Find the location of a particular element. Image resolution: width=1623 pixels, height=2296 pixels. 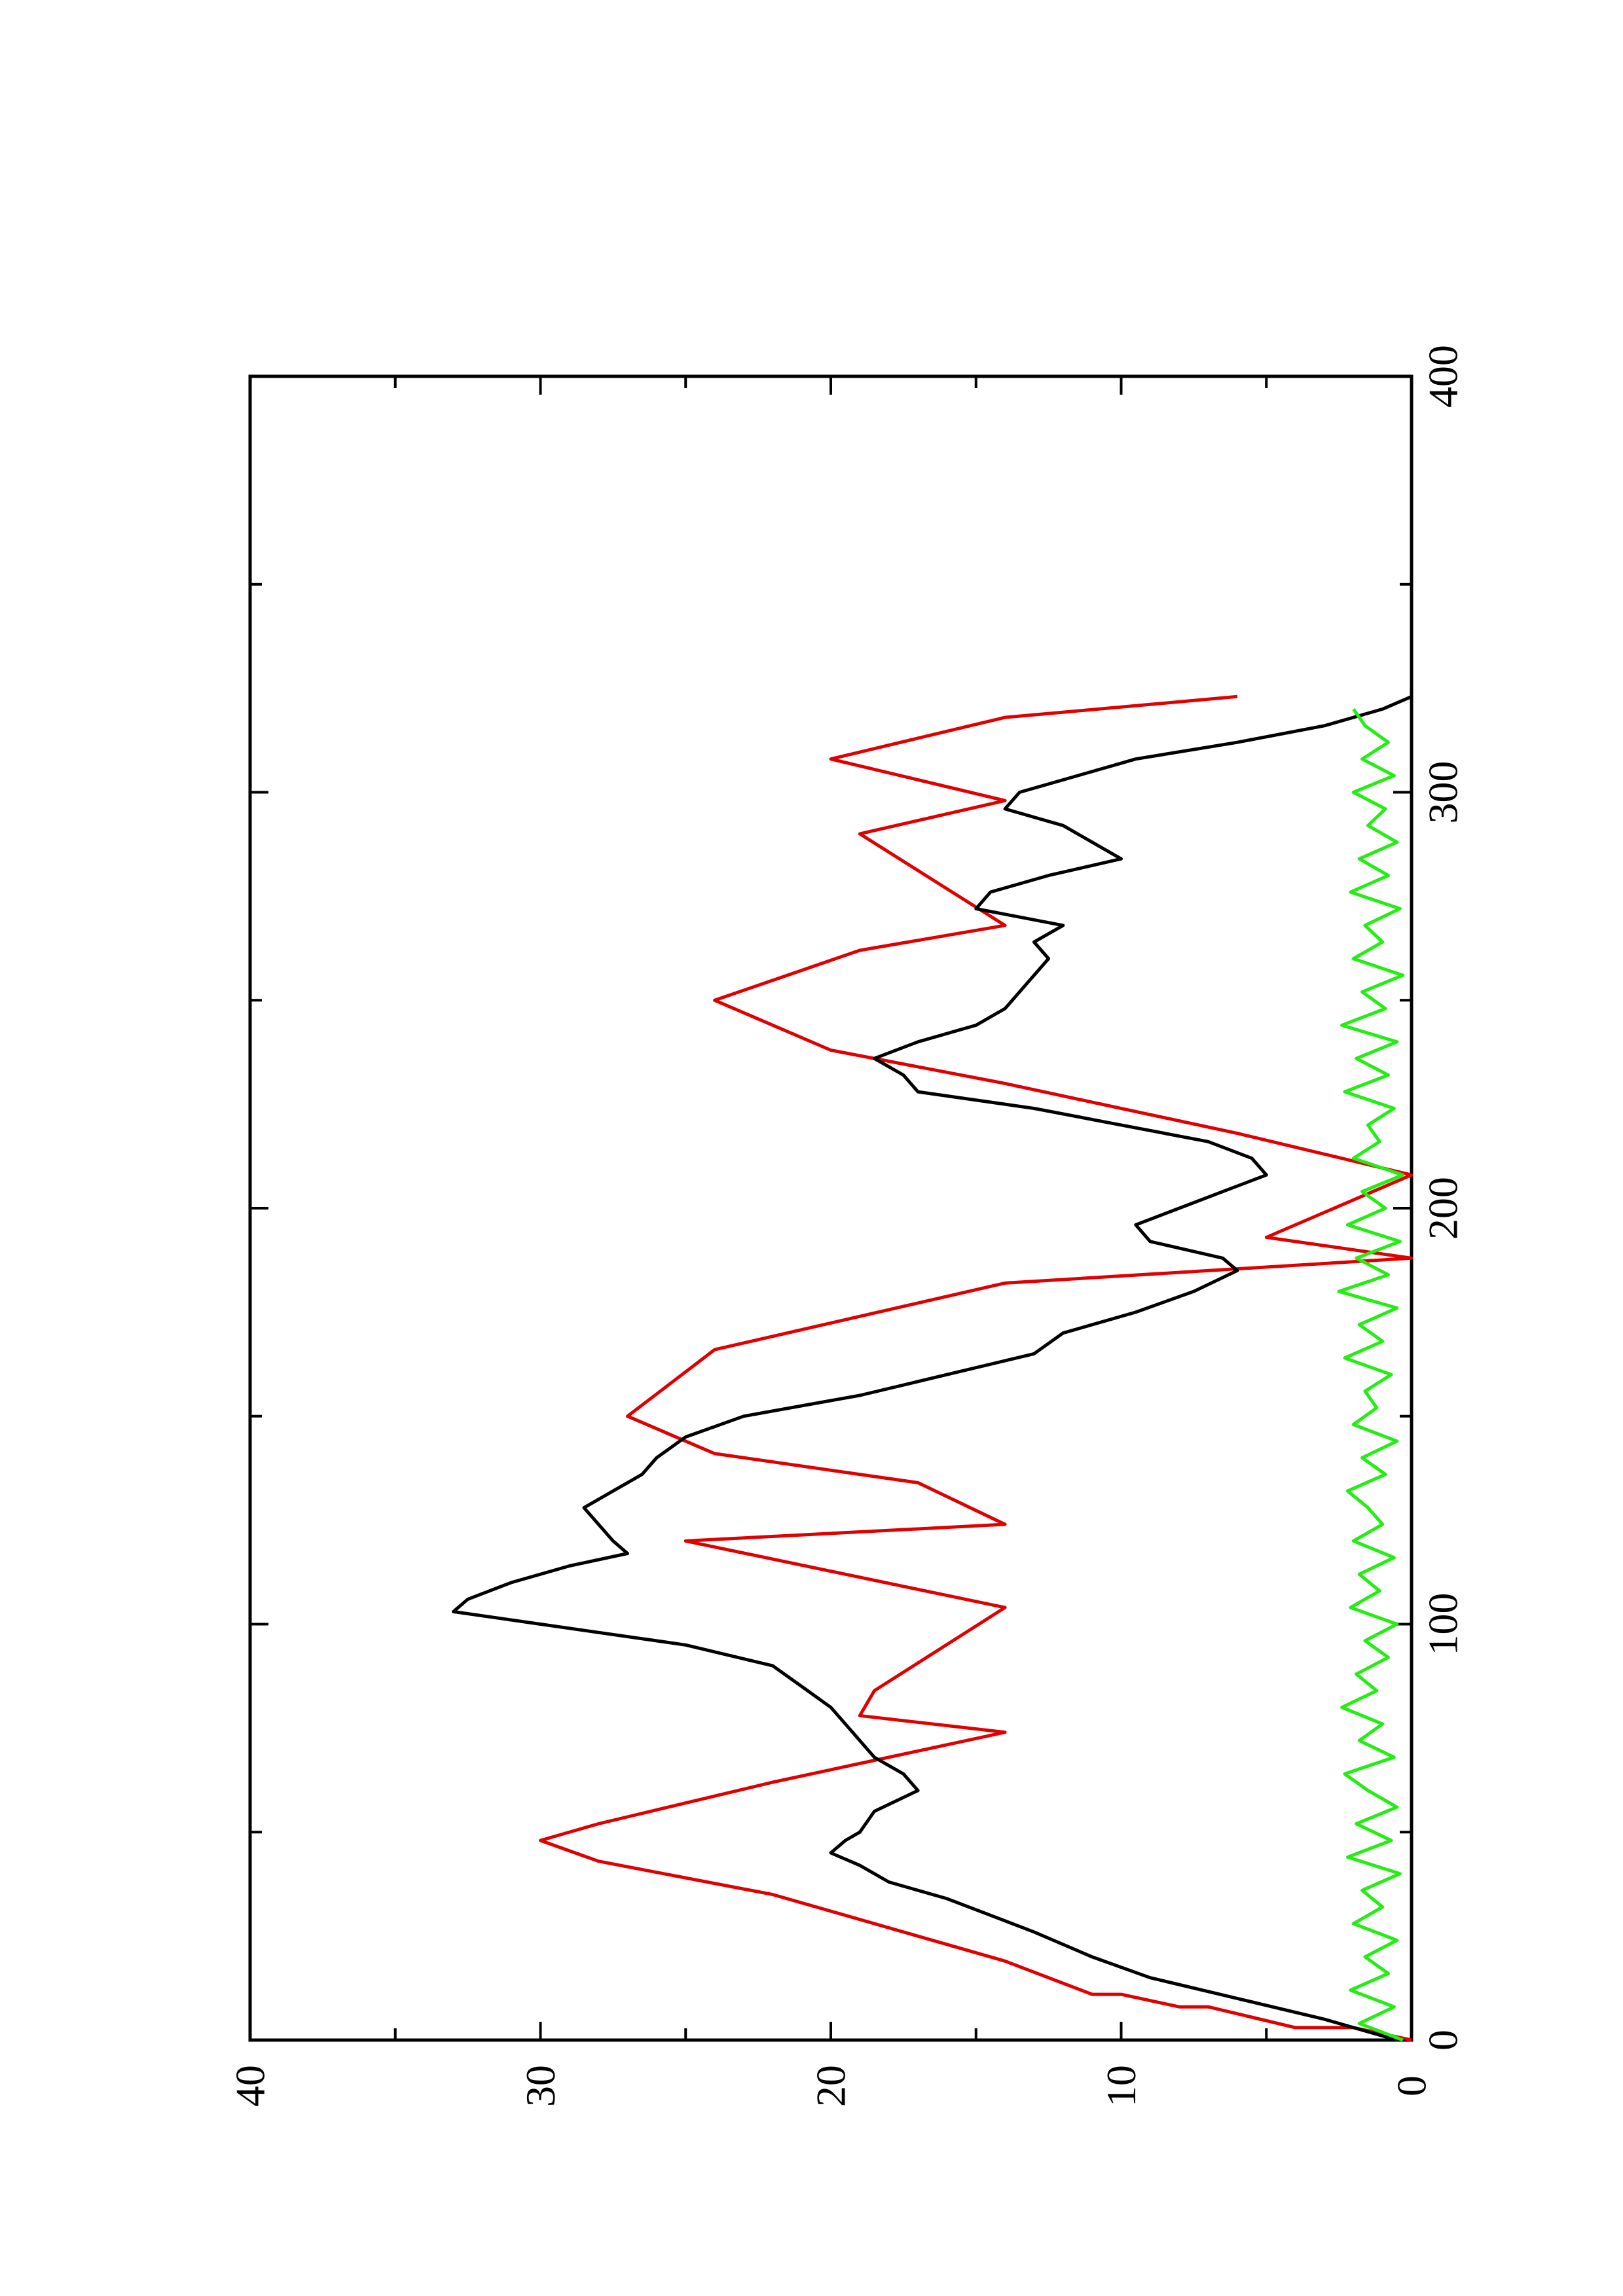

y-tick-label: 10 is located at coordinates (1121, 2086).